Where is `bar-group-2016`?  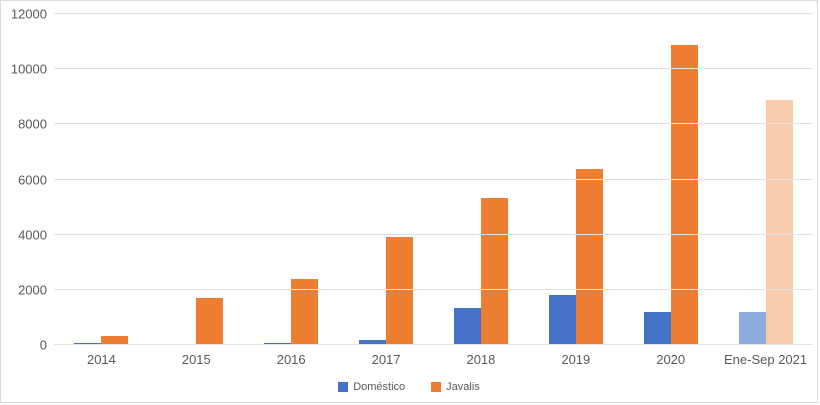 bar-group-2016 is located at coordinates (291, 179).